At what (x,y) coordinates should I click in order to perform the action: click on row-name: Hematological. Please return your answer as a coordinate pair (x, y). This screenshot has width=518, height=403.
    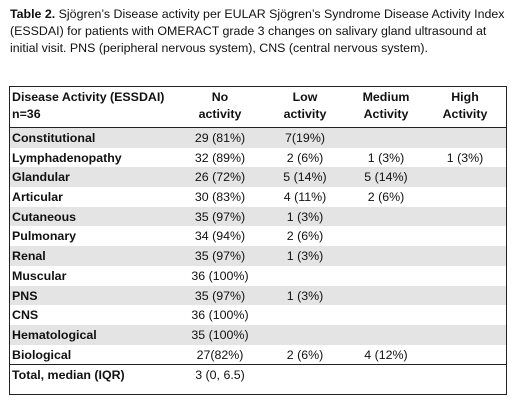
    Looking at the image, I should click on (54, 334).